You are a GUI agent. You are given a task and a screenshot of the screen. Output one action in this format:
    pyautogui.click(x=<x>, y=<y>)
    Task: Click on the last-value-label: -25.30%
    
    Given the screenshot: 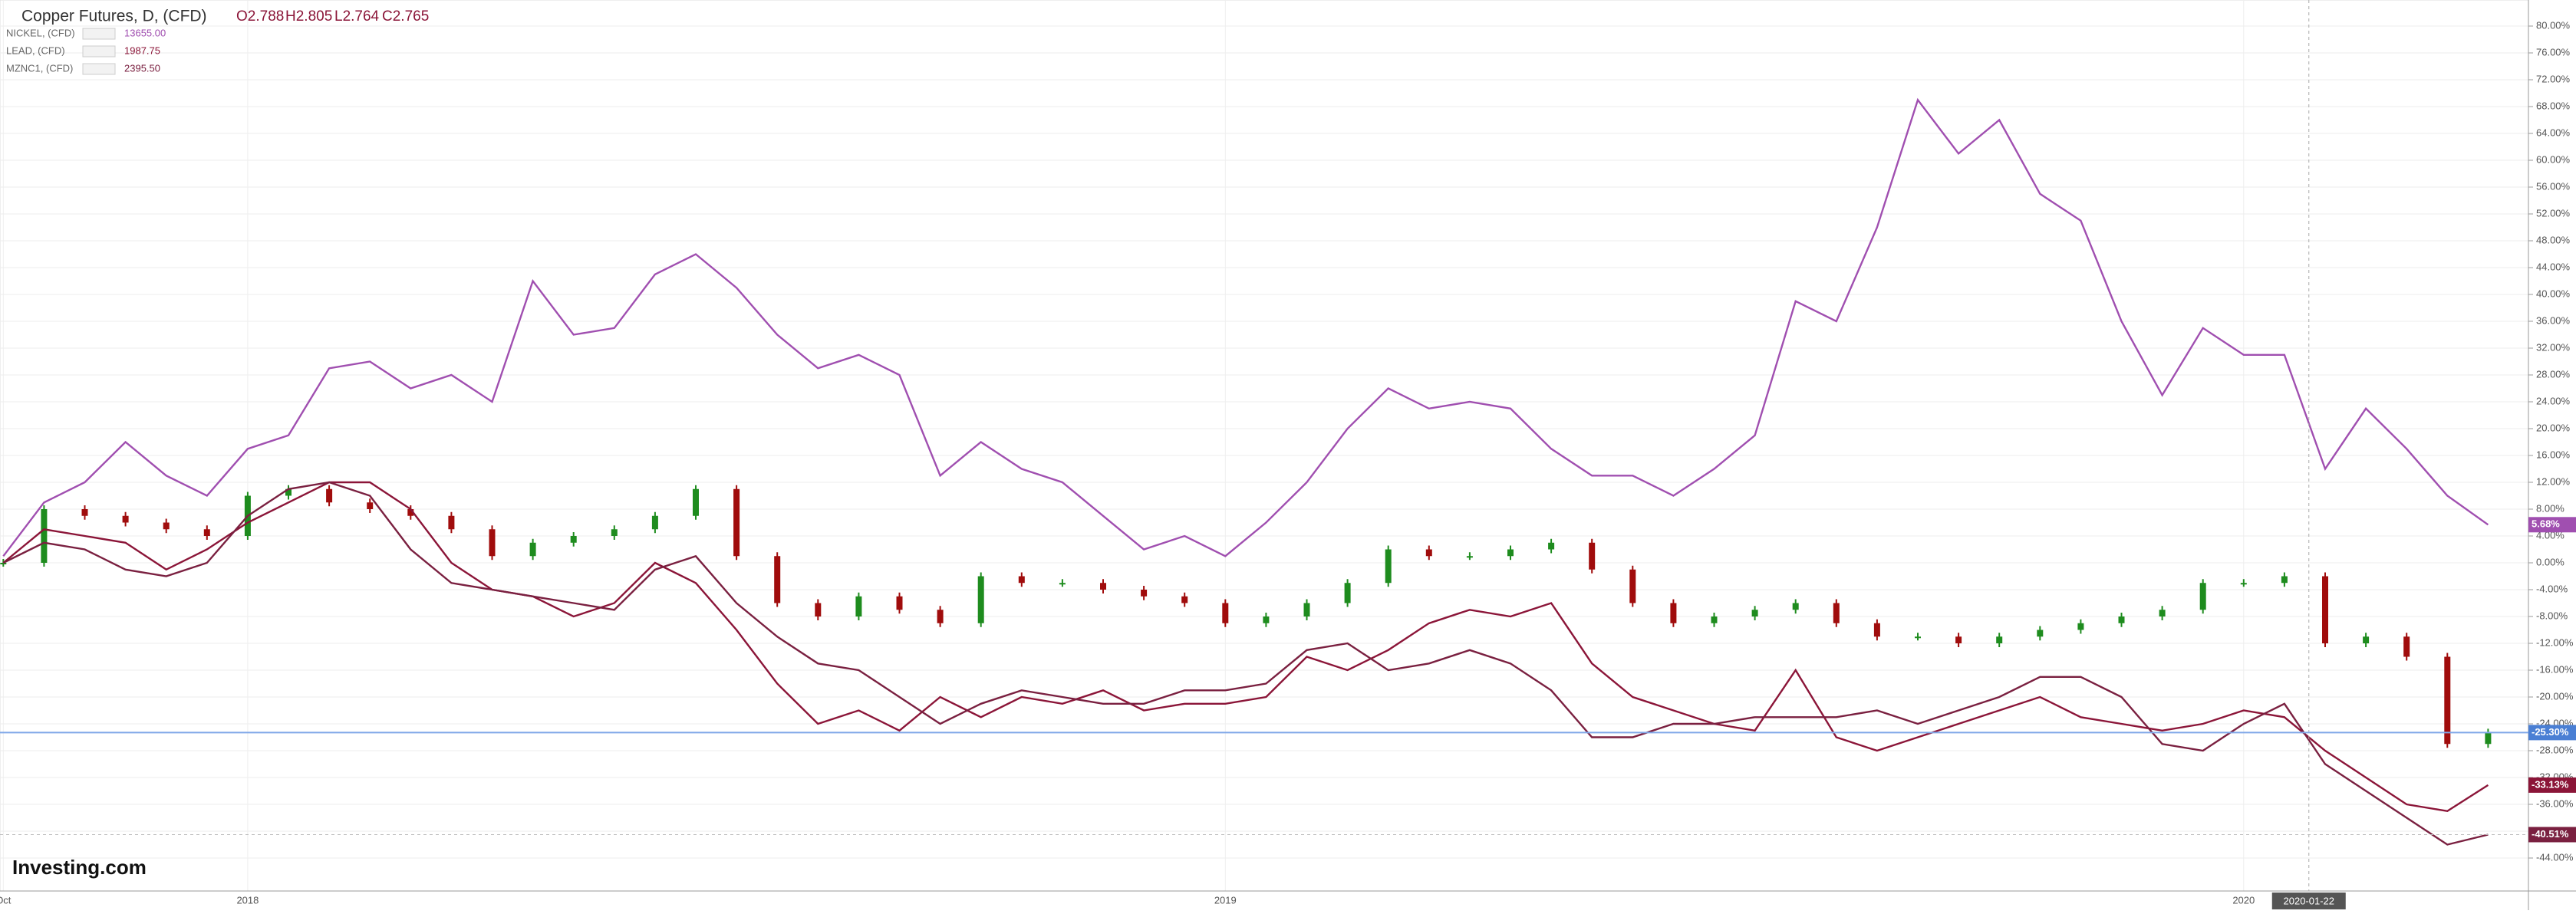 What is the action you would take?
    pyautogui.click(x=2550, y=732)
    